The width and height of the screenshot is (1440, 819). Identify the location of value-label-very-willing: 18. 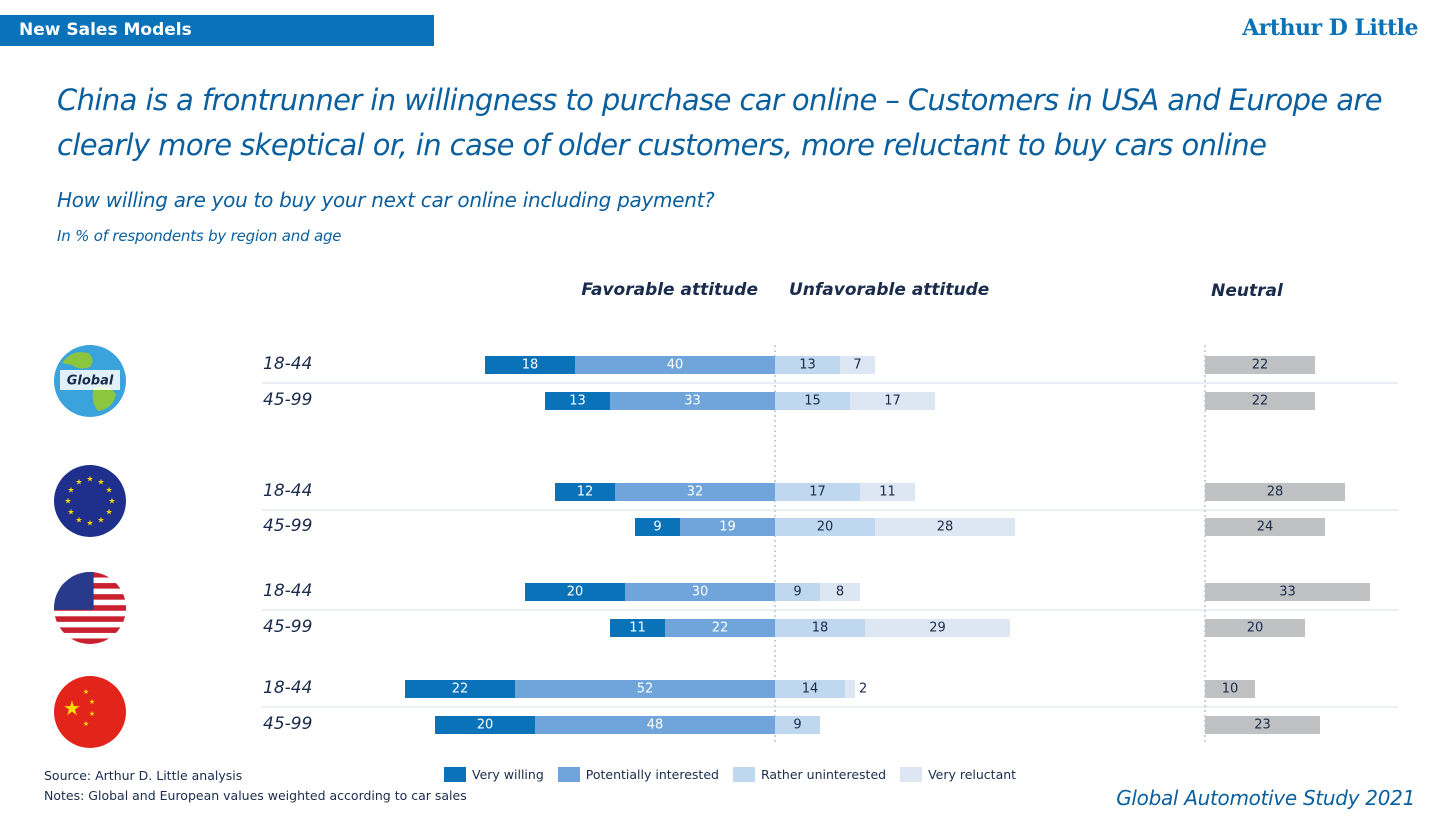
(530, 365).